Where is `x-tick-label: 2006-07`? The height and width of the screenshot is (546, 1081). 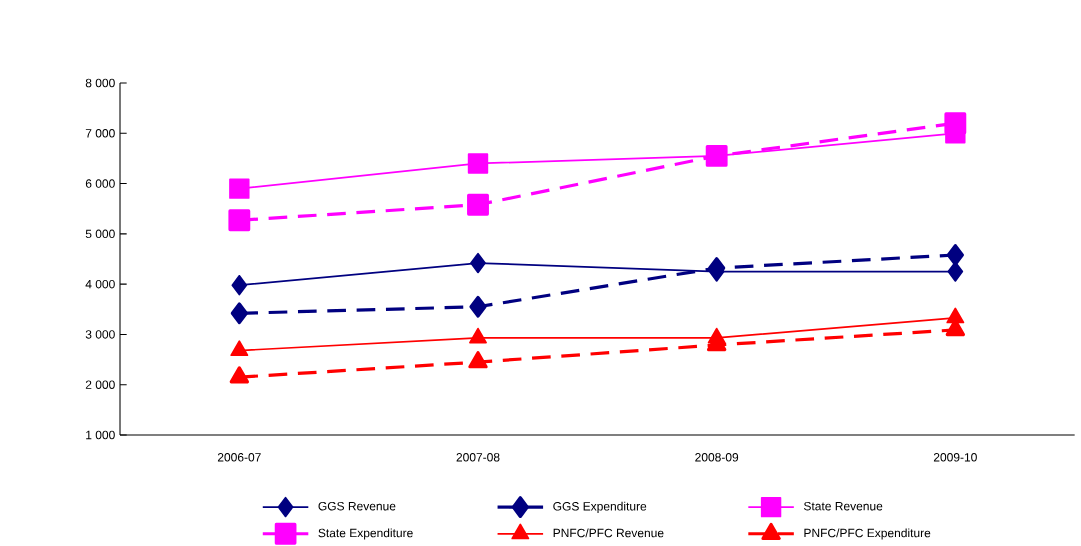 x-tick-label: 2006-07 is located at coordinates (239, 457).